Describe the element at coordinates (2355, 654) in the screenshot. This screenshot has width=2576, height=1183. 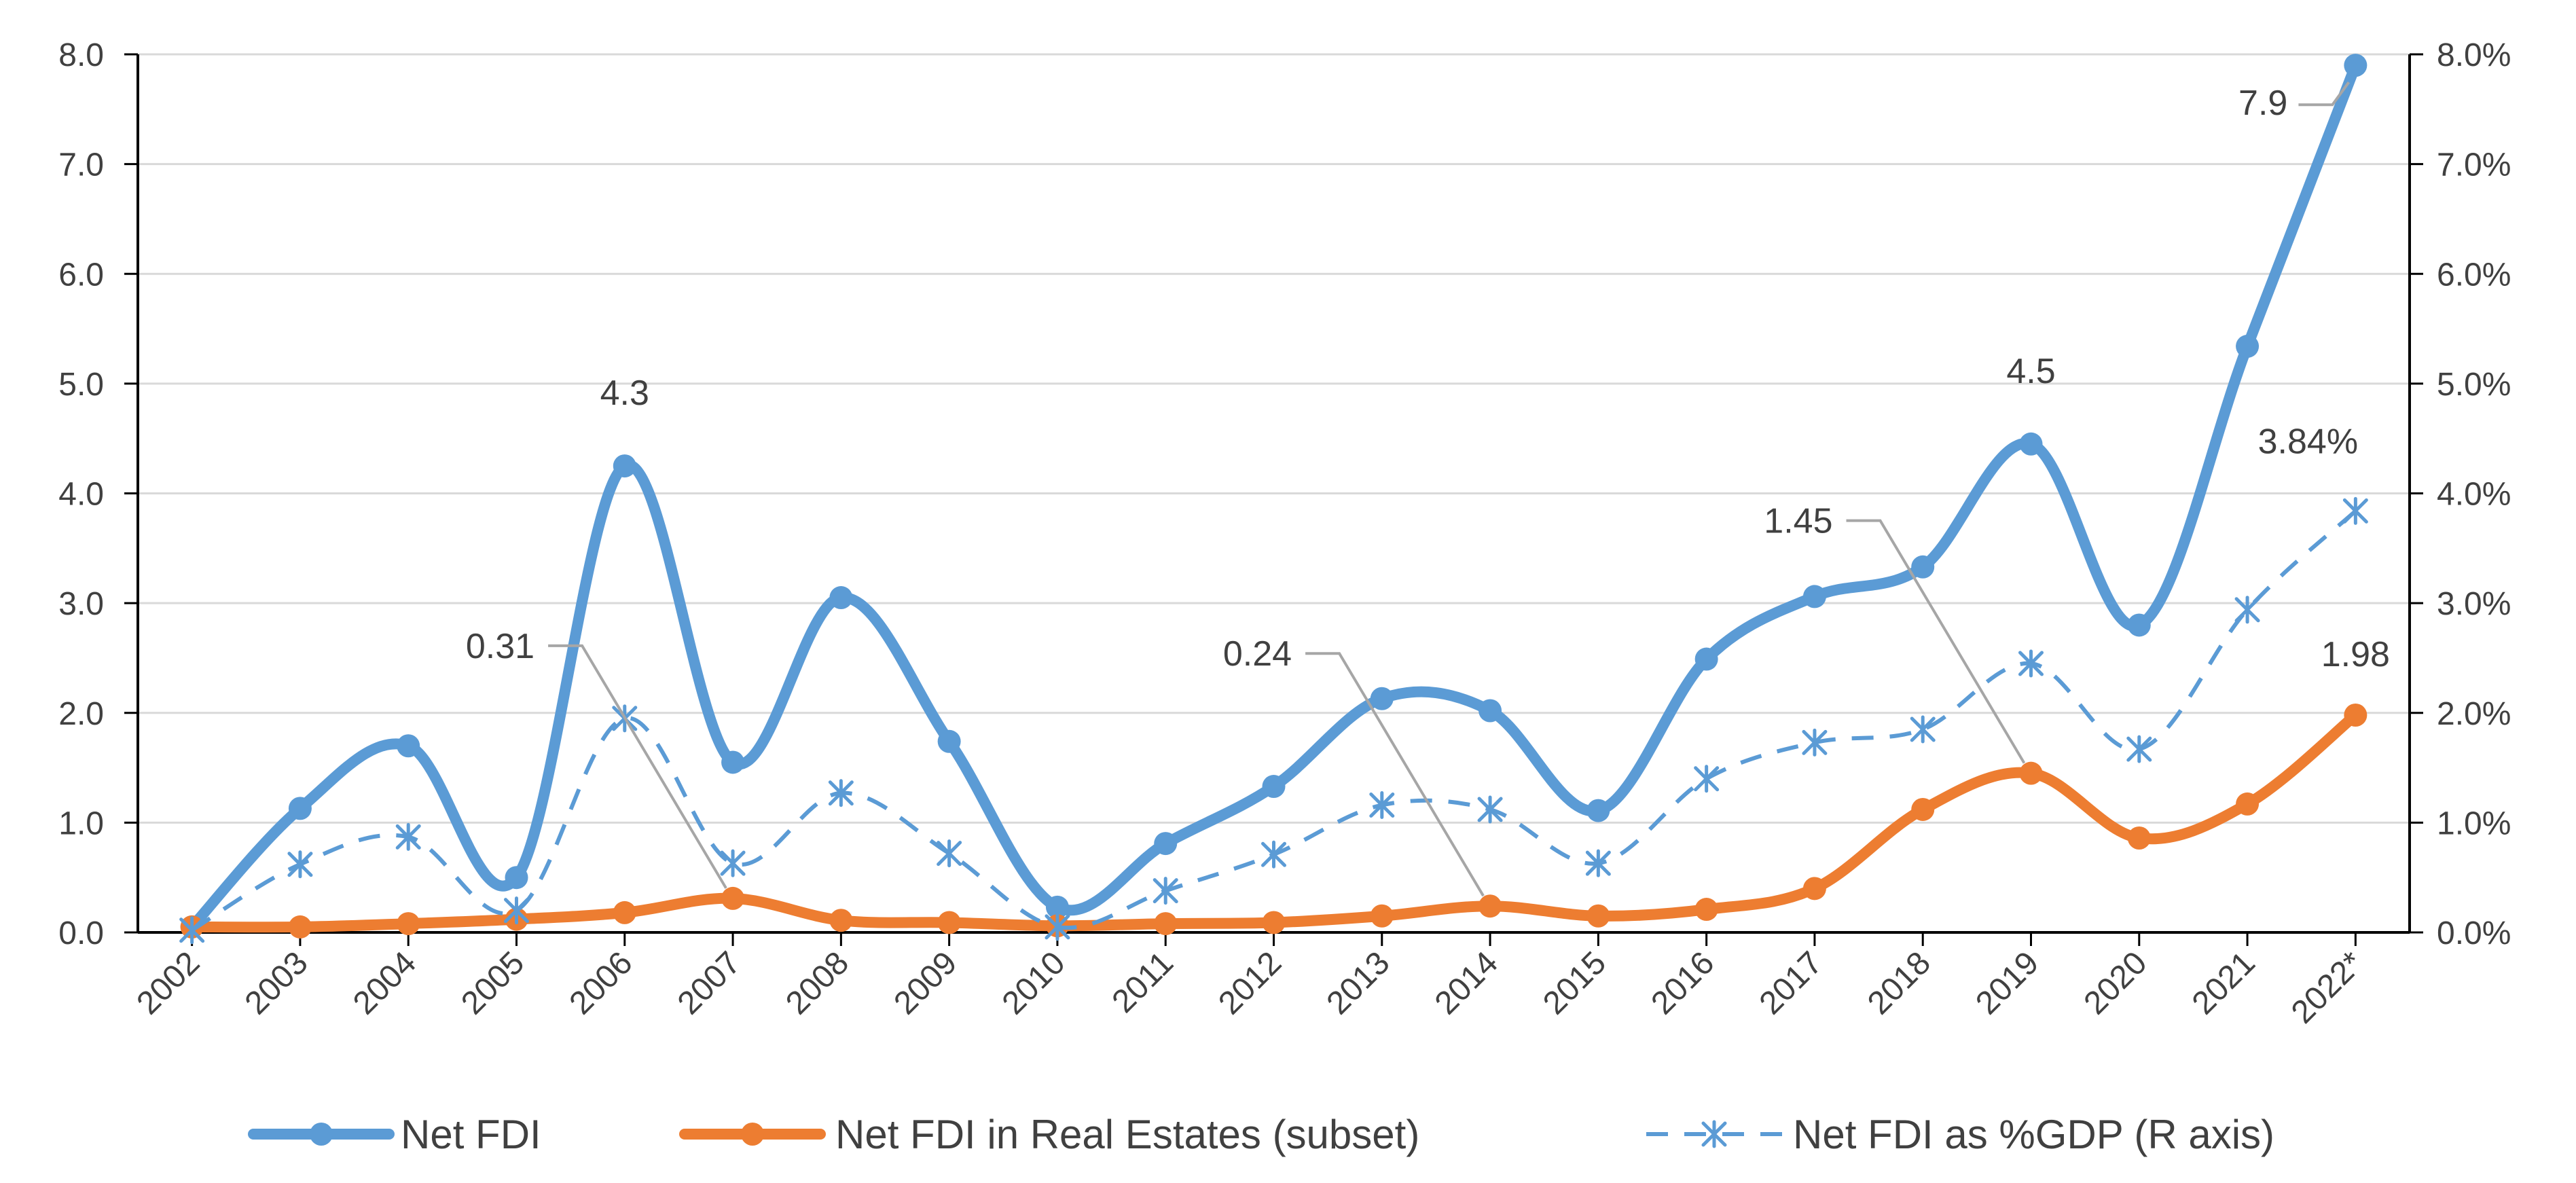
I see `data-label: 1.98` at that location.